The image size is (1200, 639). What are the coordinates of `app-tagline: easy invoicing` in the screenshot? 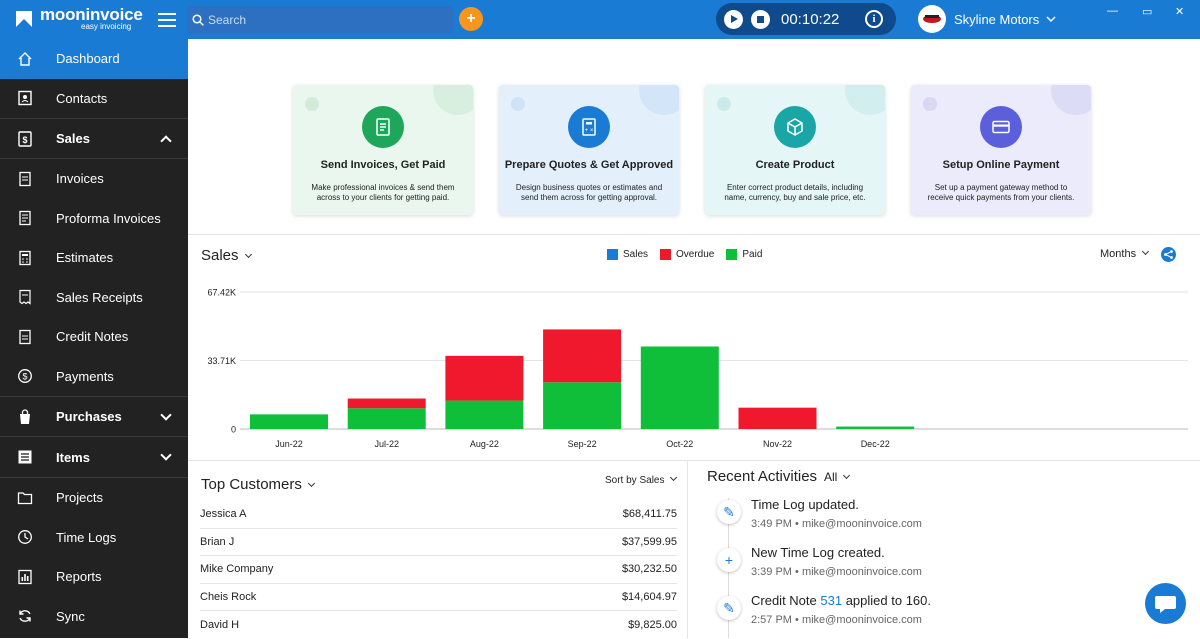 It's located at (106, 26).